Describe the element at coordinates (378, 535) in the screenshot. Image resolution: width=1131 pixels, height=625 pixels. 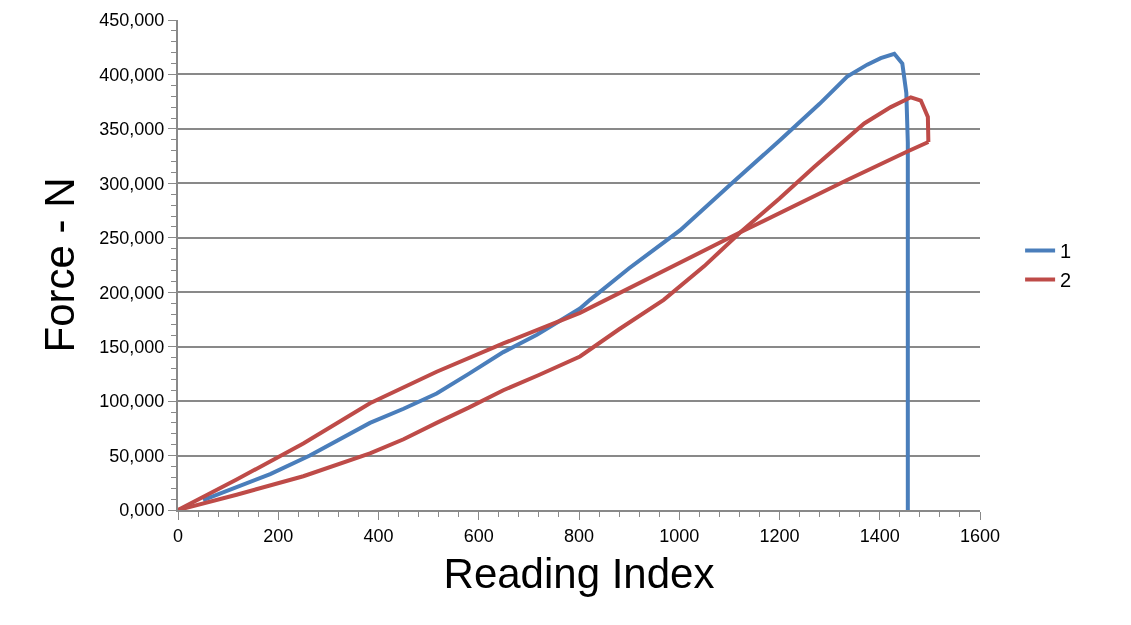
I see `x-tick-label: 400` at that location.